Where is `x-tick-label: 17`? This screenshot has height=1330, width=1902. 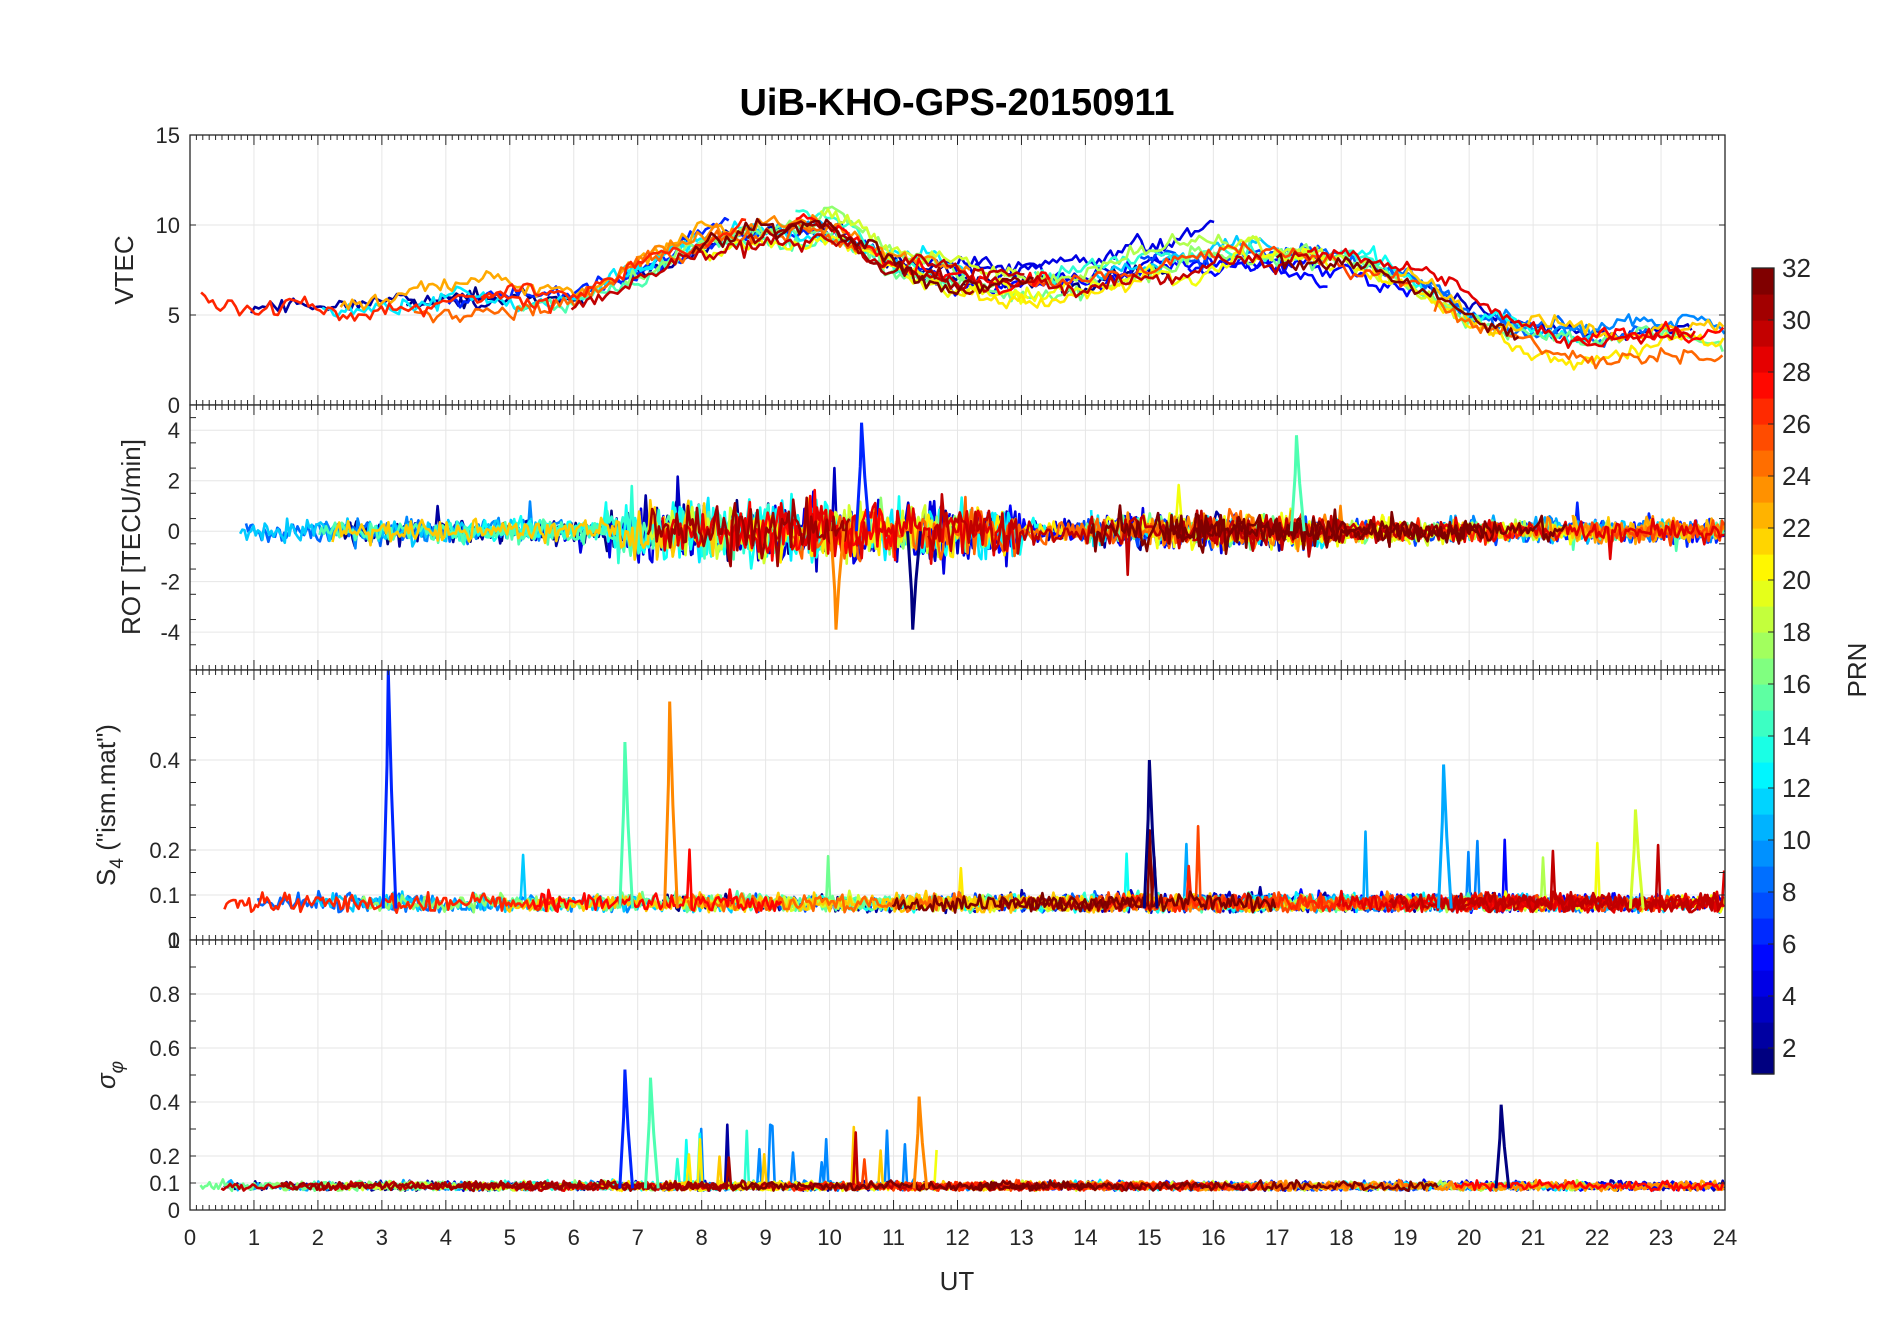 x-tick-label: 17 is located at coordinates (1277, 1237).